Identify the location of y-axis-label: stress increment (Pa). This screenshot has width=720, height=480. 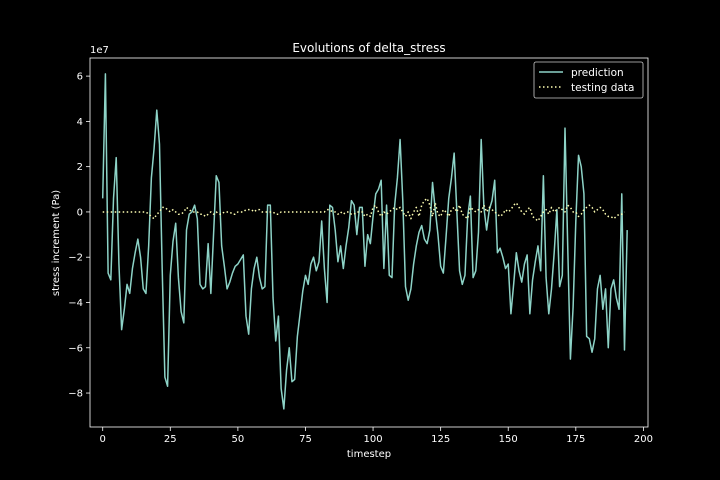
(56, 243).